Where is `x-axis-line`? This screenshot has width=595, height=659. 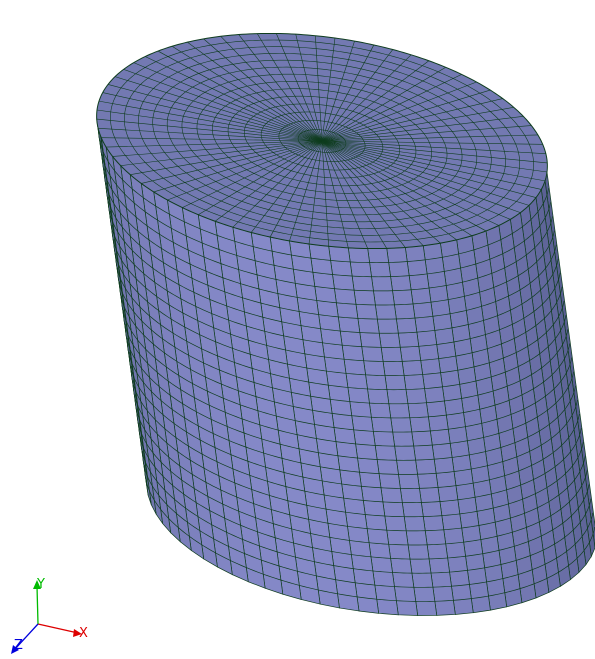
x-axis-line is located at coordinates (58, 628).